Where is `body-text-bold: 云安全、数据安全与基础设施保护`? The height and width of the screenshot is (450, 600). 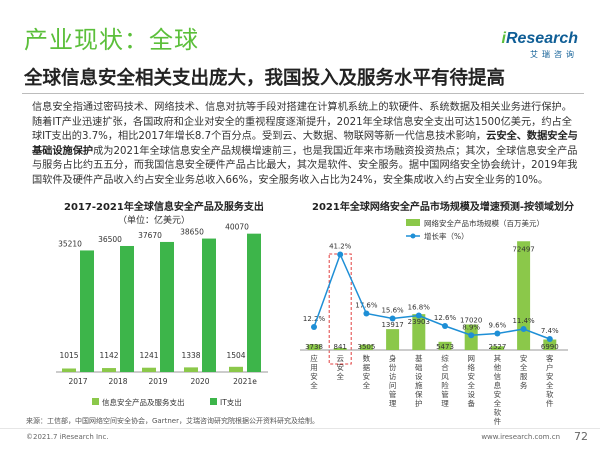 body-text-bold: 云安全、数据安全与基础设施保护 is located at coordinates (305, 144).